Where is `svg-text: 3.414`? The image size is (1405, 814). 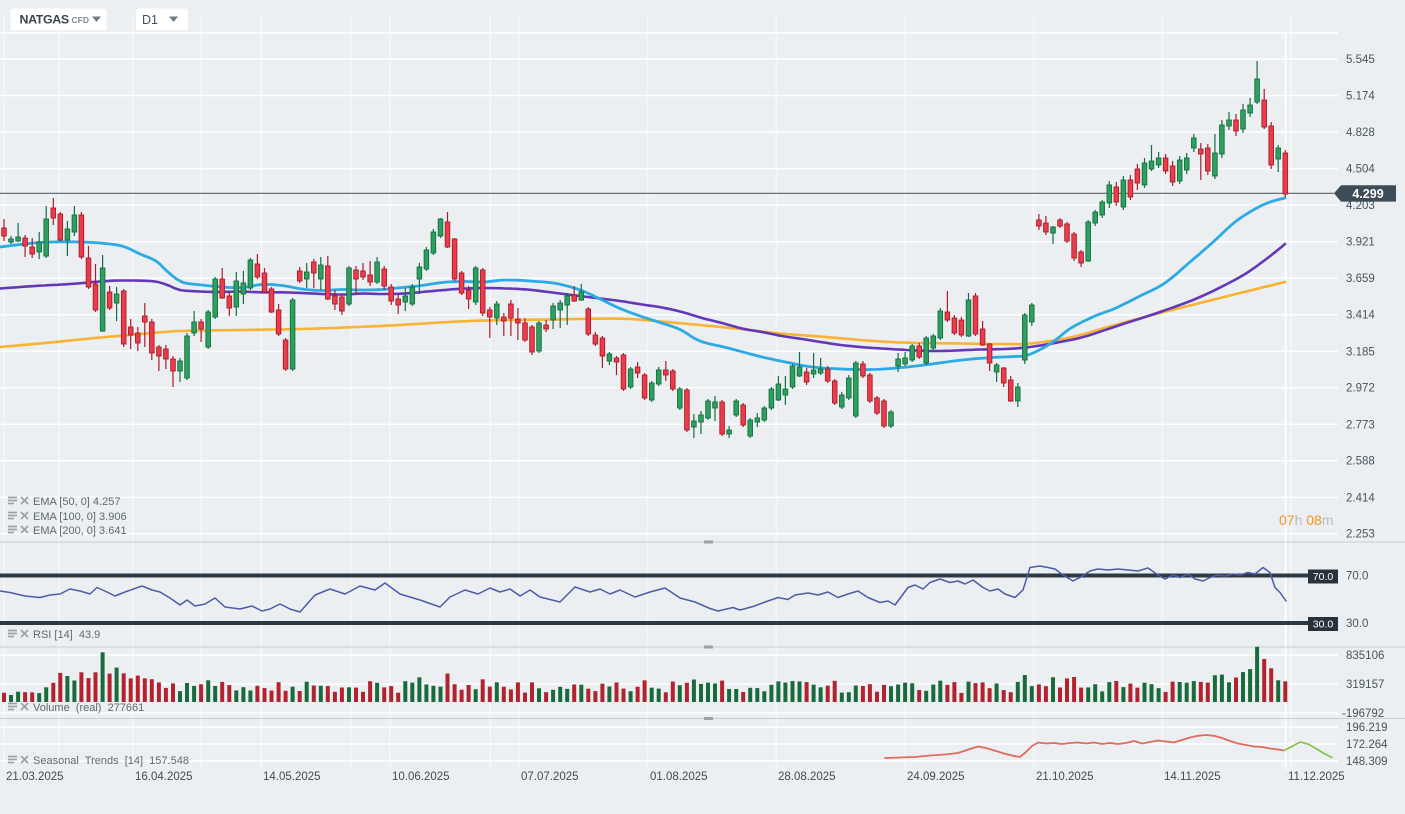 svg-text: 3.414 is located at coordinates (1360, 316).